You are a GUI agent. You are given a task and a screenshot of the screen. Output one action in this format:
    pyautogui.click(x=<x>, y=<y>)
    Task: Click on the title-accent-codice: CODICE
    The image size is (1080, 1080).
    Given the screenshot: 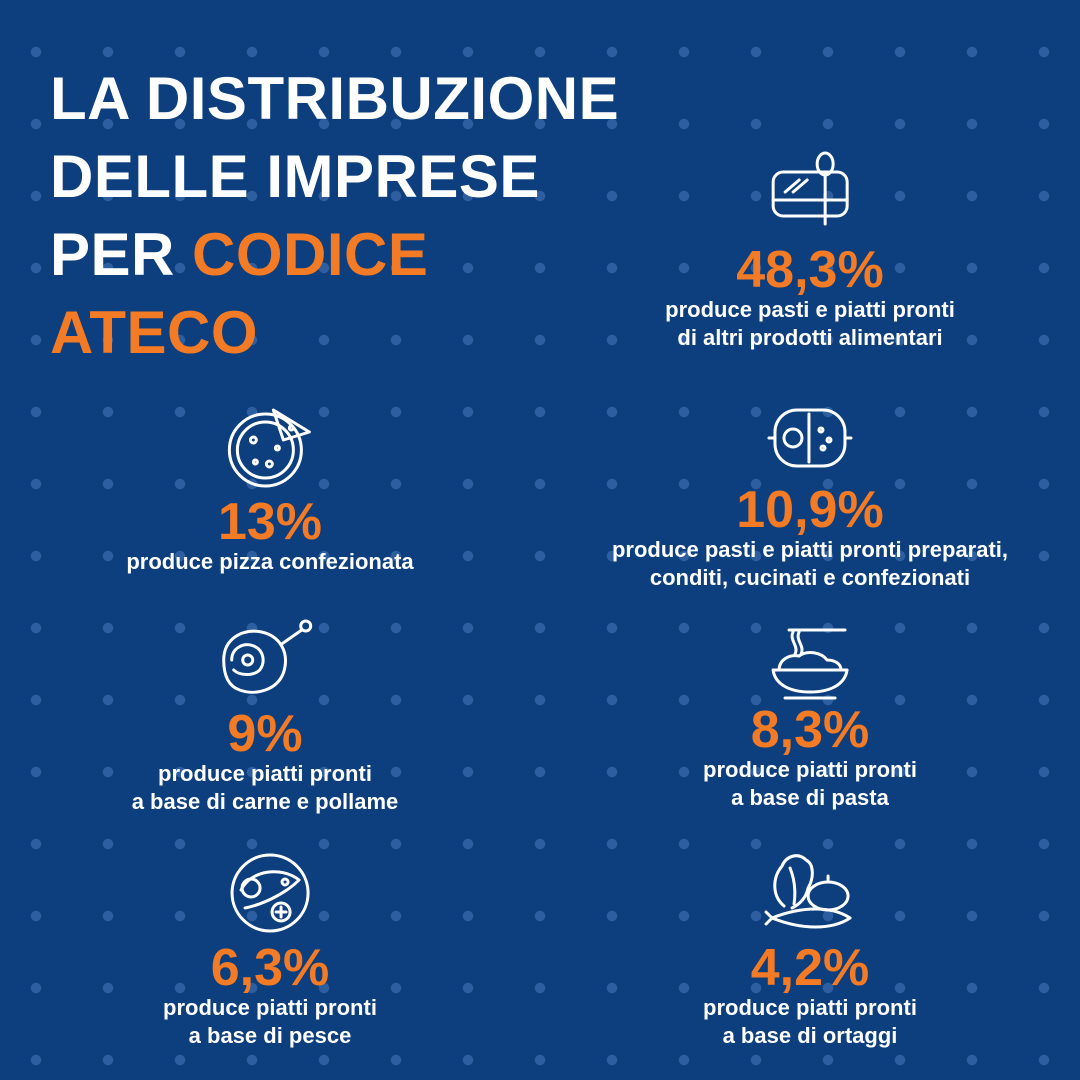 What is the action you would take?
    pyautogui.click(x=310, y=254)
    